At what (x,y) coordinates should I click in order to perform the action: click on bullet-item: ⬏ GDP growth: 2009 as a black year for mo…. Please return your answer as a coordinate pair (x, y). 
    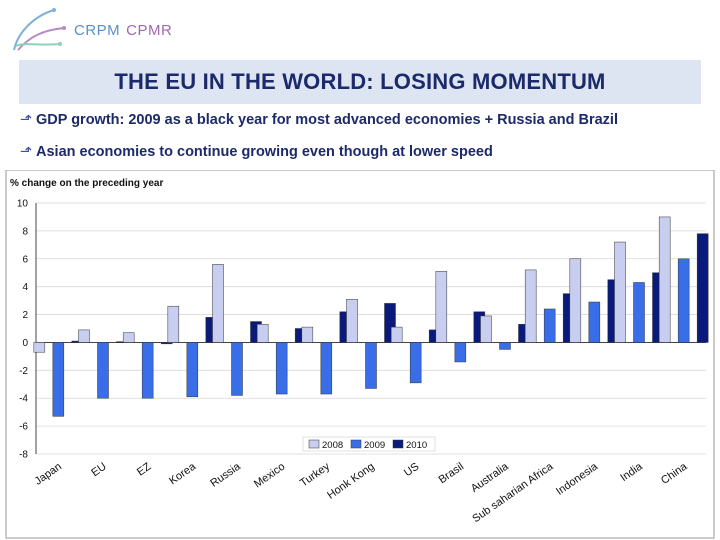
    Looking at the image, I should click on (319, 120).